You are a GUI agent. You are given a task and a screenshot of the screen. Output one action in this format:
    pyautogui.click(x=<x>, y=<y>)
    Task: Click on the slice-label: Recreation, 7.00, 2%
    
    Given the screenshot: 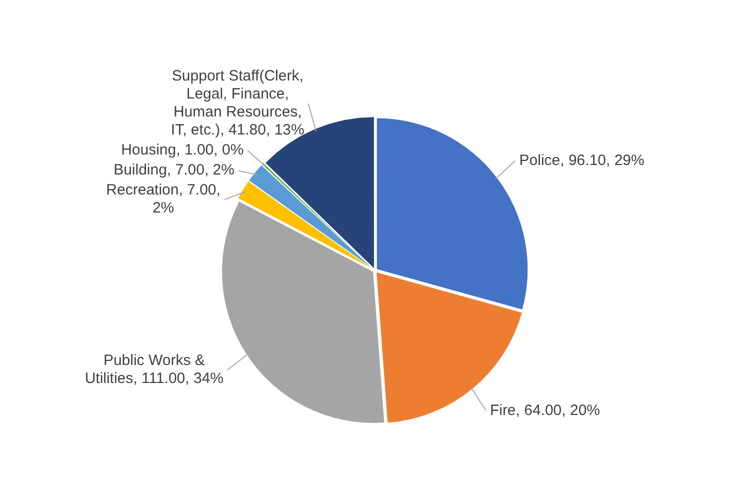 What is the action you would take?
    pyautogui.click(x=163, y=199)
    